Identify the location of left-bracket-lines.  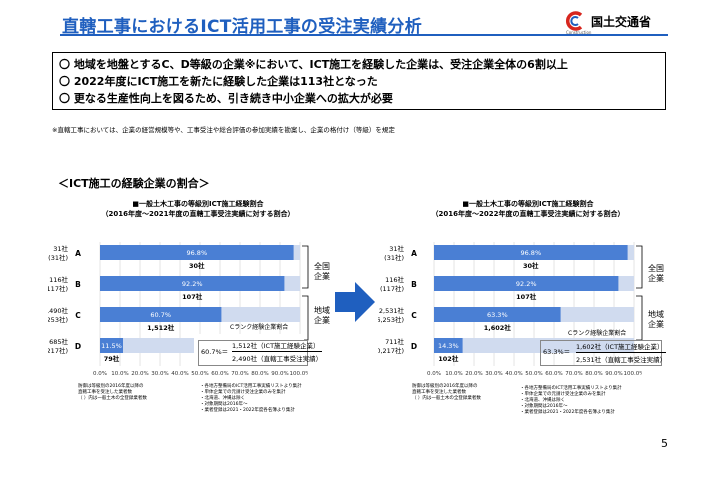
(305, 293).